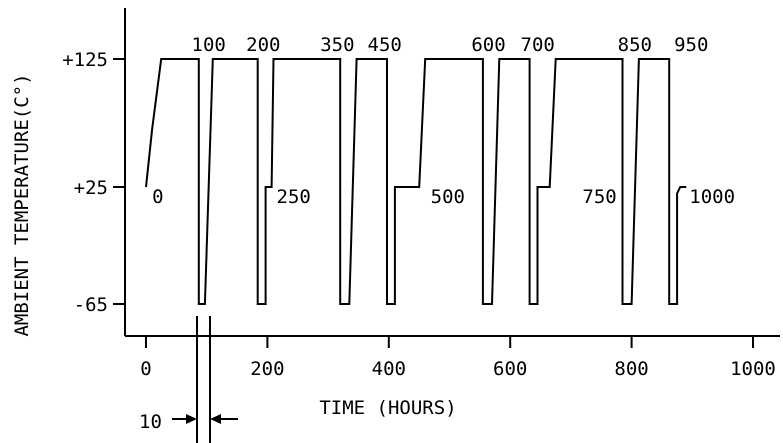 The image size is (783, 443). What do you see at coordinates (294, 197) in the screenshot?
I see `hour-annotation: 250` at bounding box center [294, 197].